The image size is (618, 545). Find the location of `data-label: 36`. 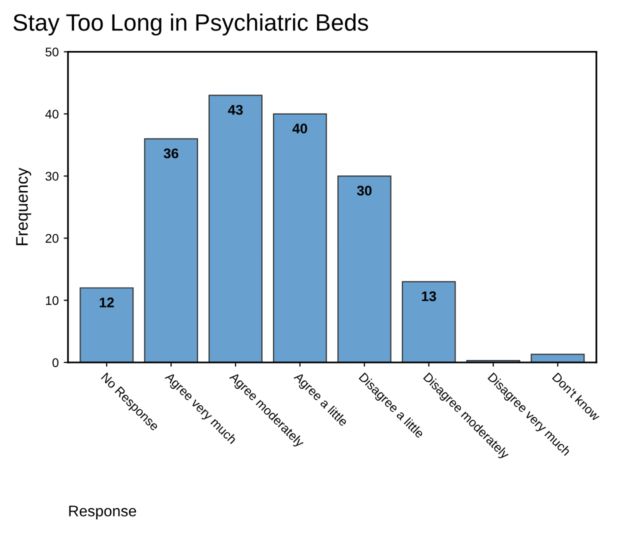

data-label: 36 is located at coordinates (171, 153).